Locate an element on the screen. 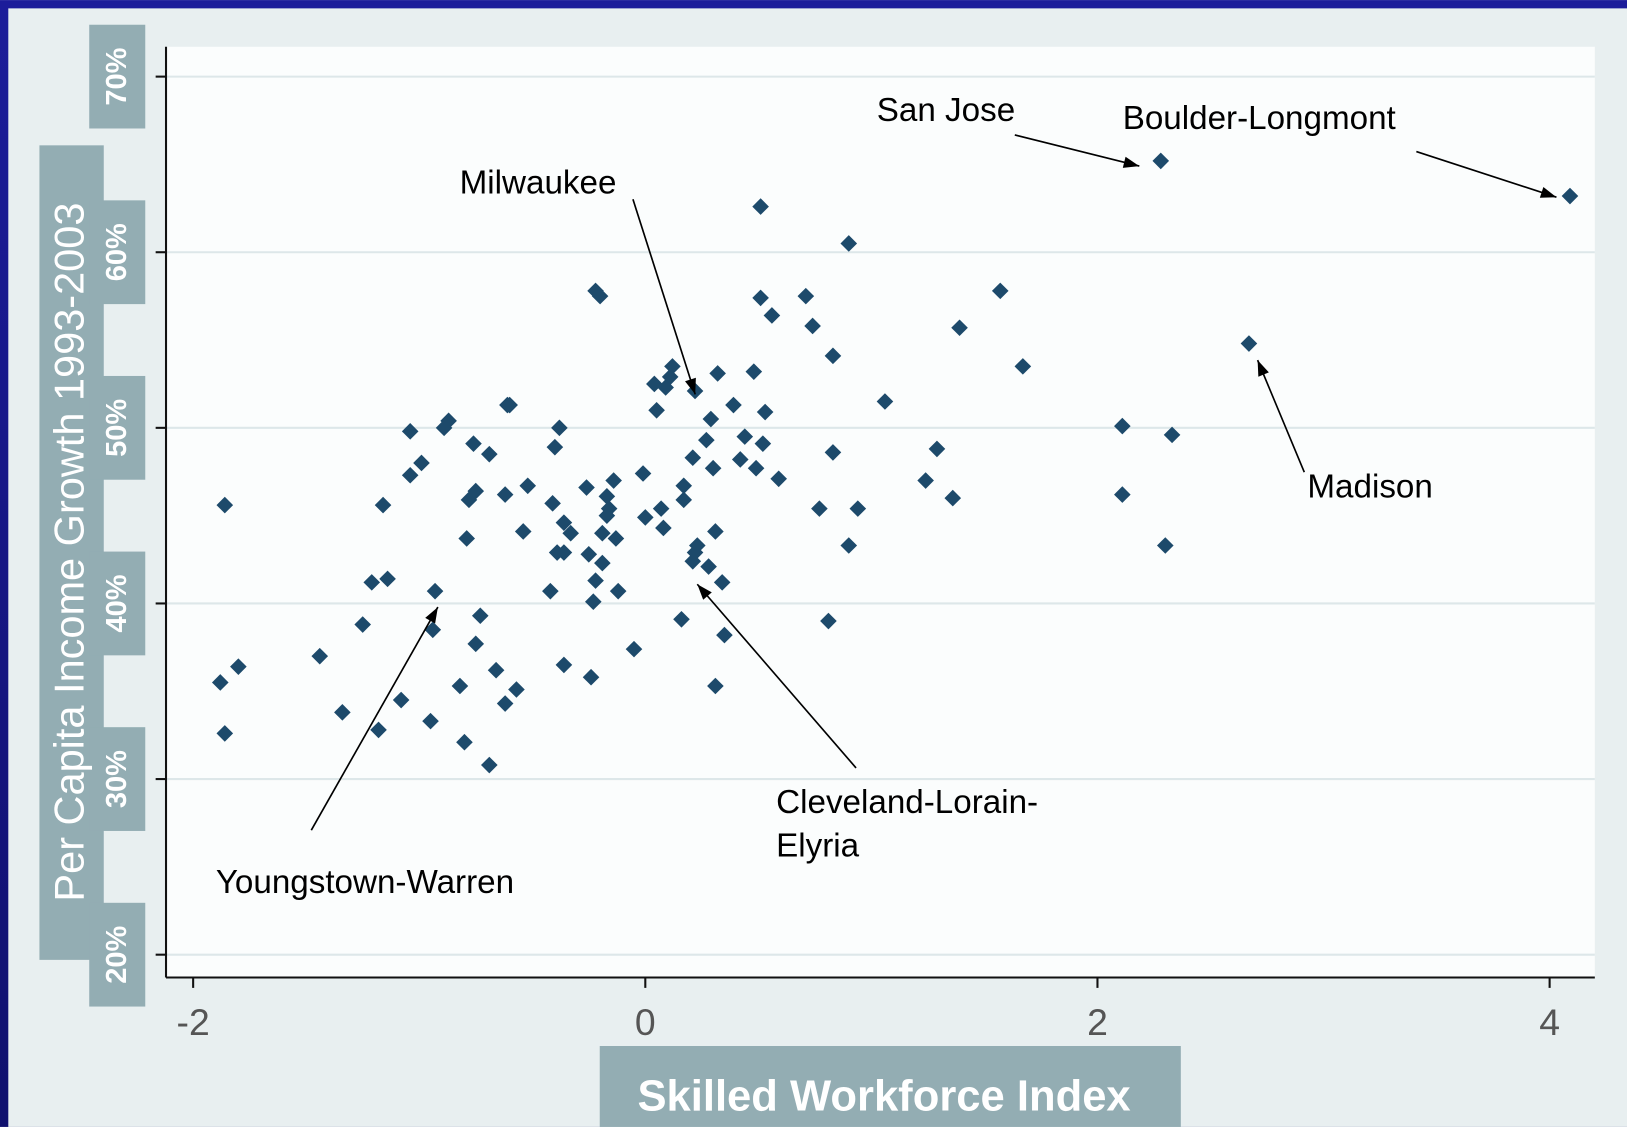  annotation: Milwaukee is located at coordinates (538, 183).